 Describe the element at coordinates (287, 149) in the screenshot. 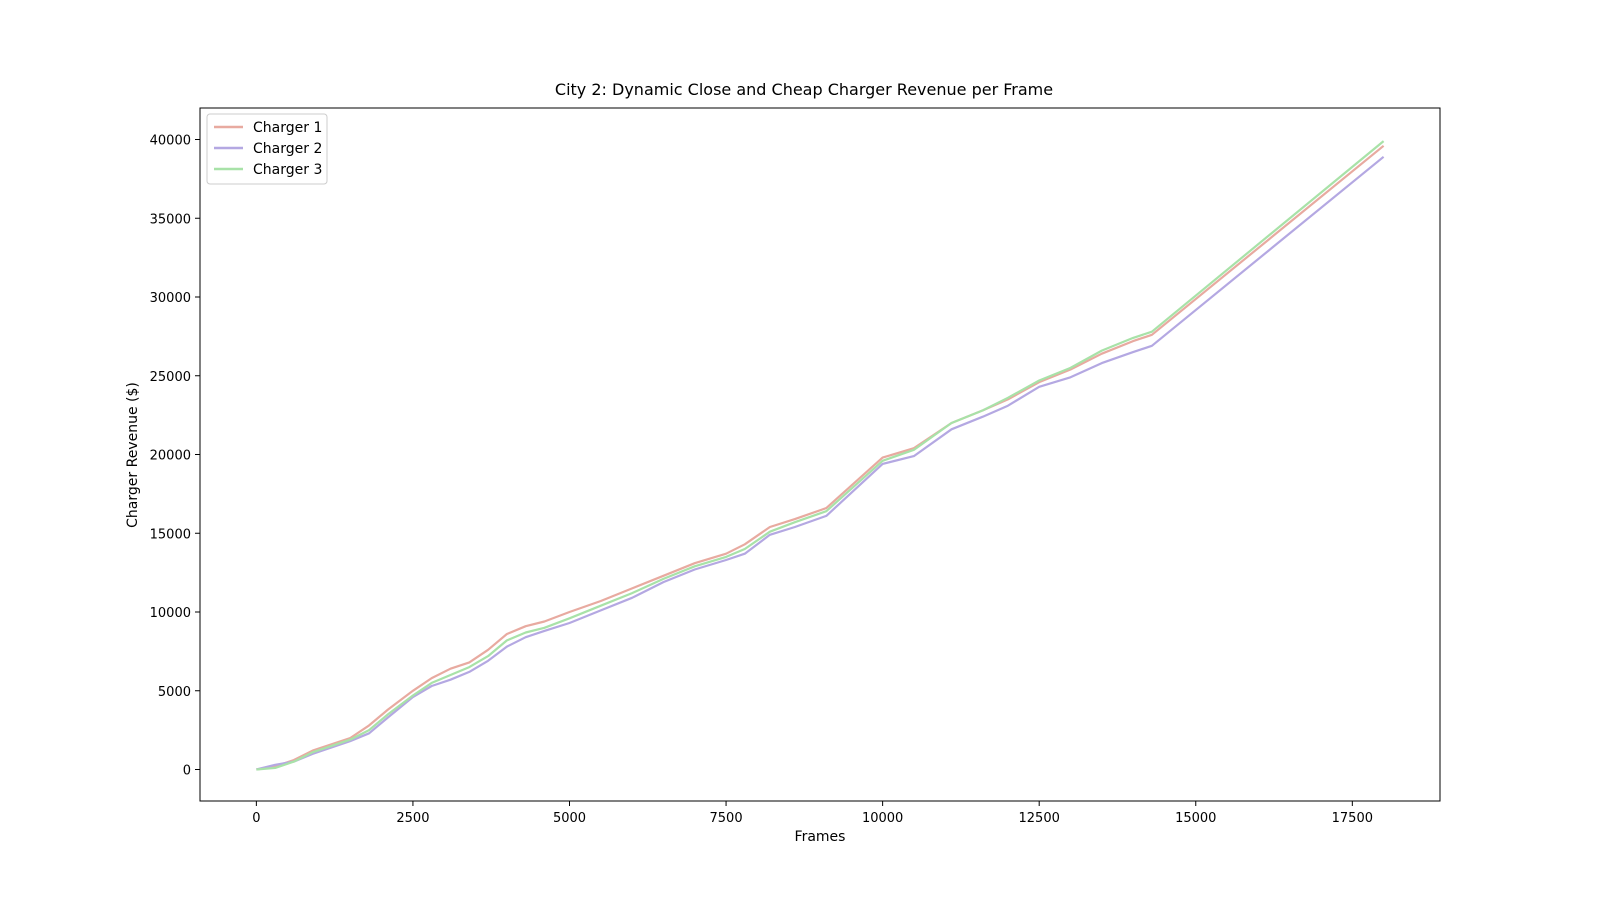

I see `legend-entry-2: Charger 2` at that location.